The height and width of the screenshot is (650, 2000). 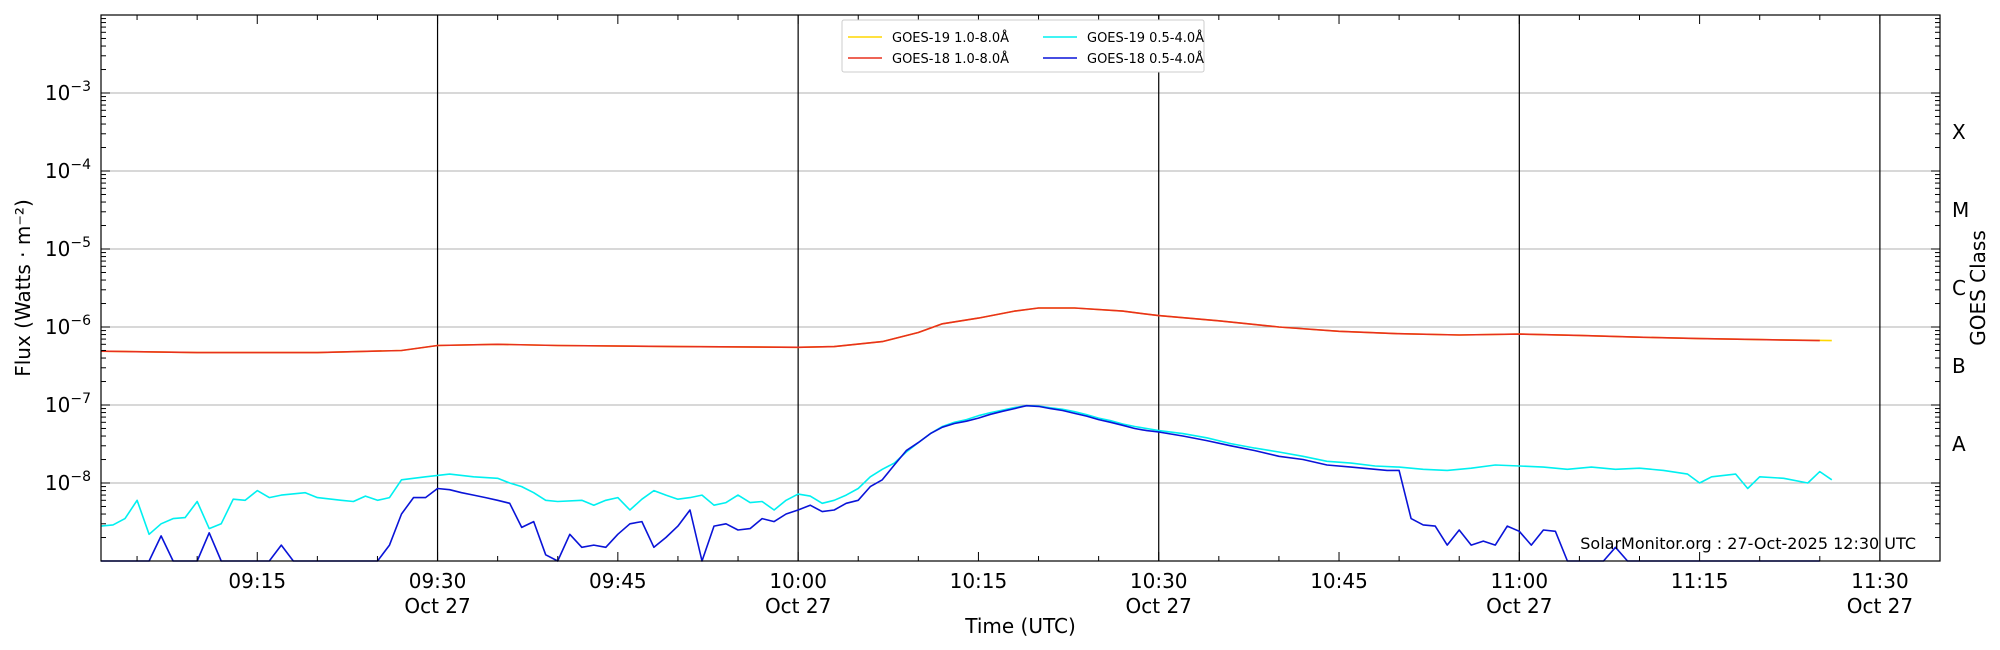 What do you see at coordinates (68, 326) in the screenshot?
I see `y-tick-label: 10⁻⁶` at bounding box center [68, 326].